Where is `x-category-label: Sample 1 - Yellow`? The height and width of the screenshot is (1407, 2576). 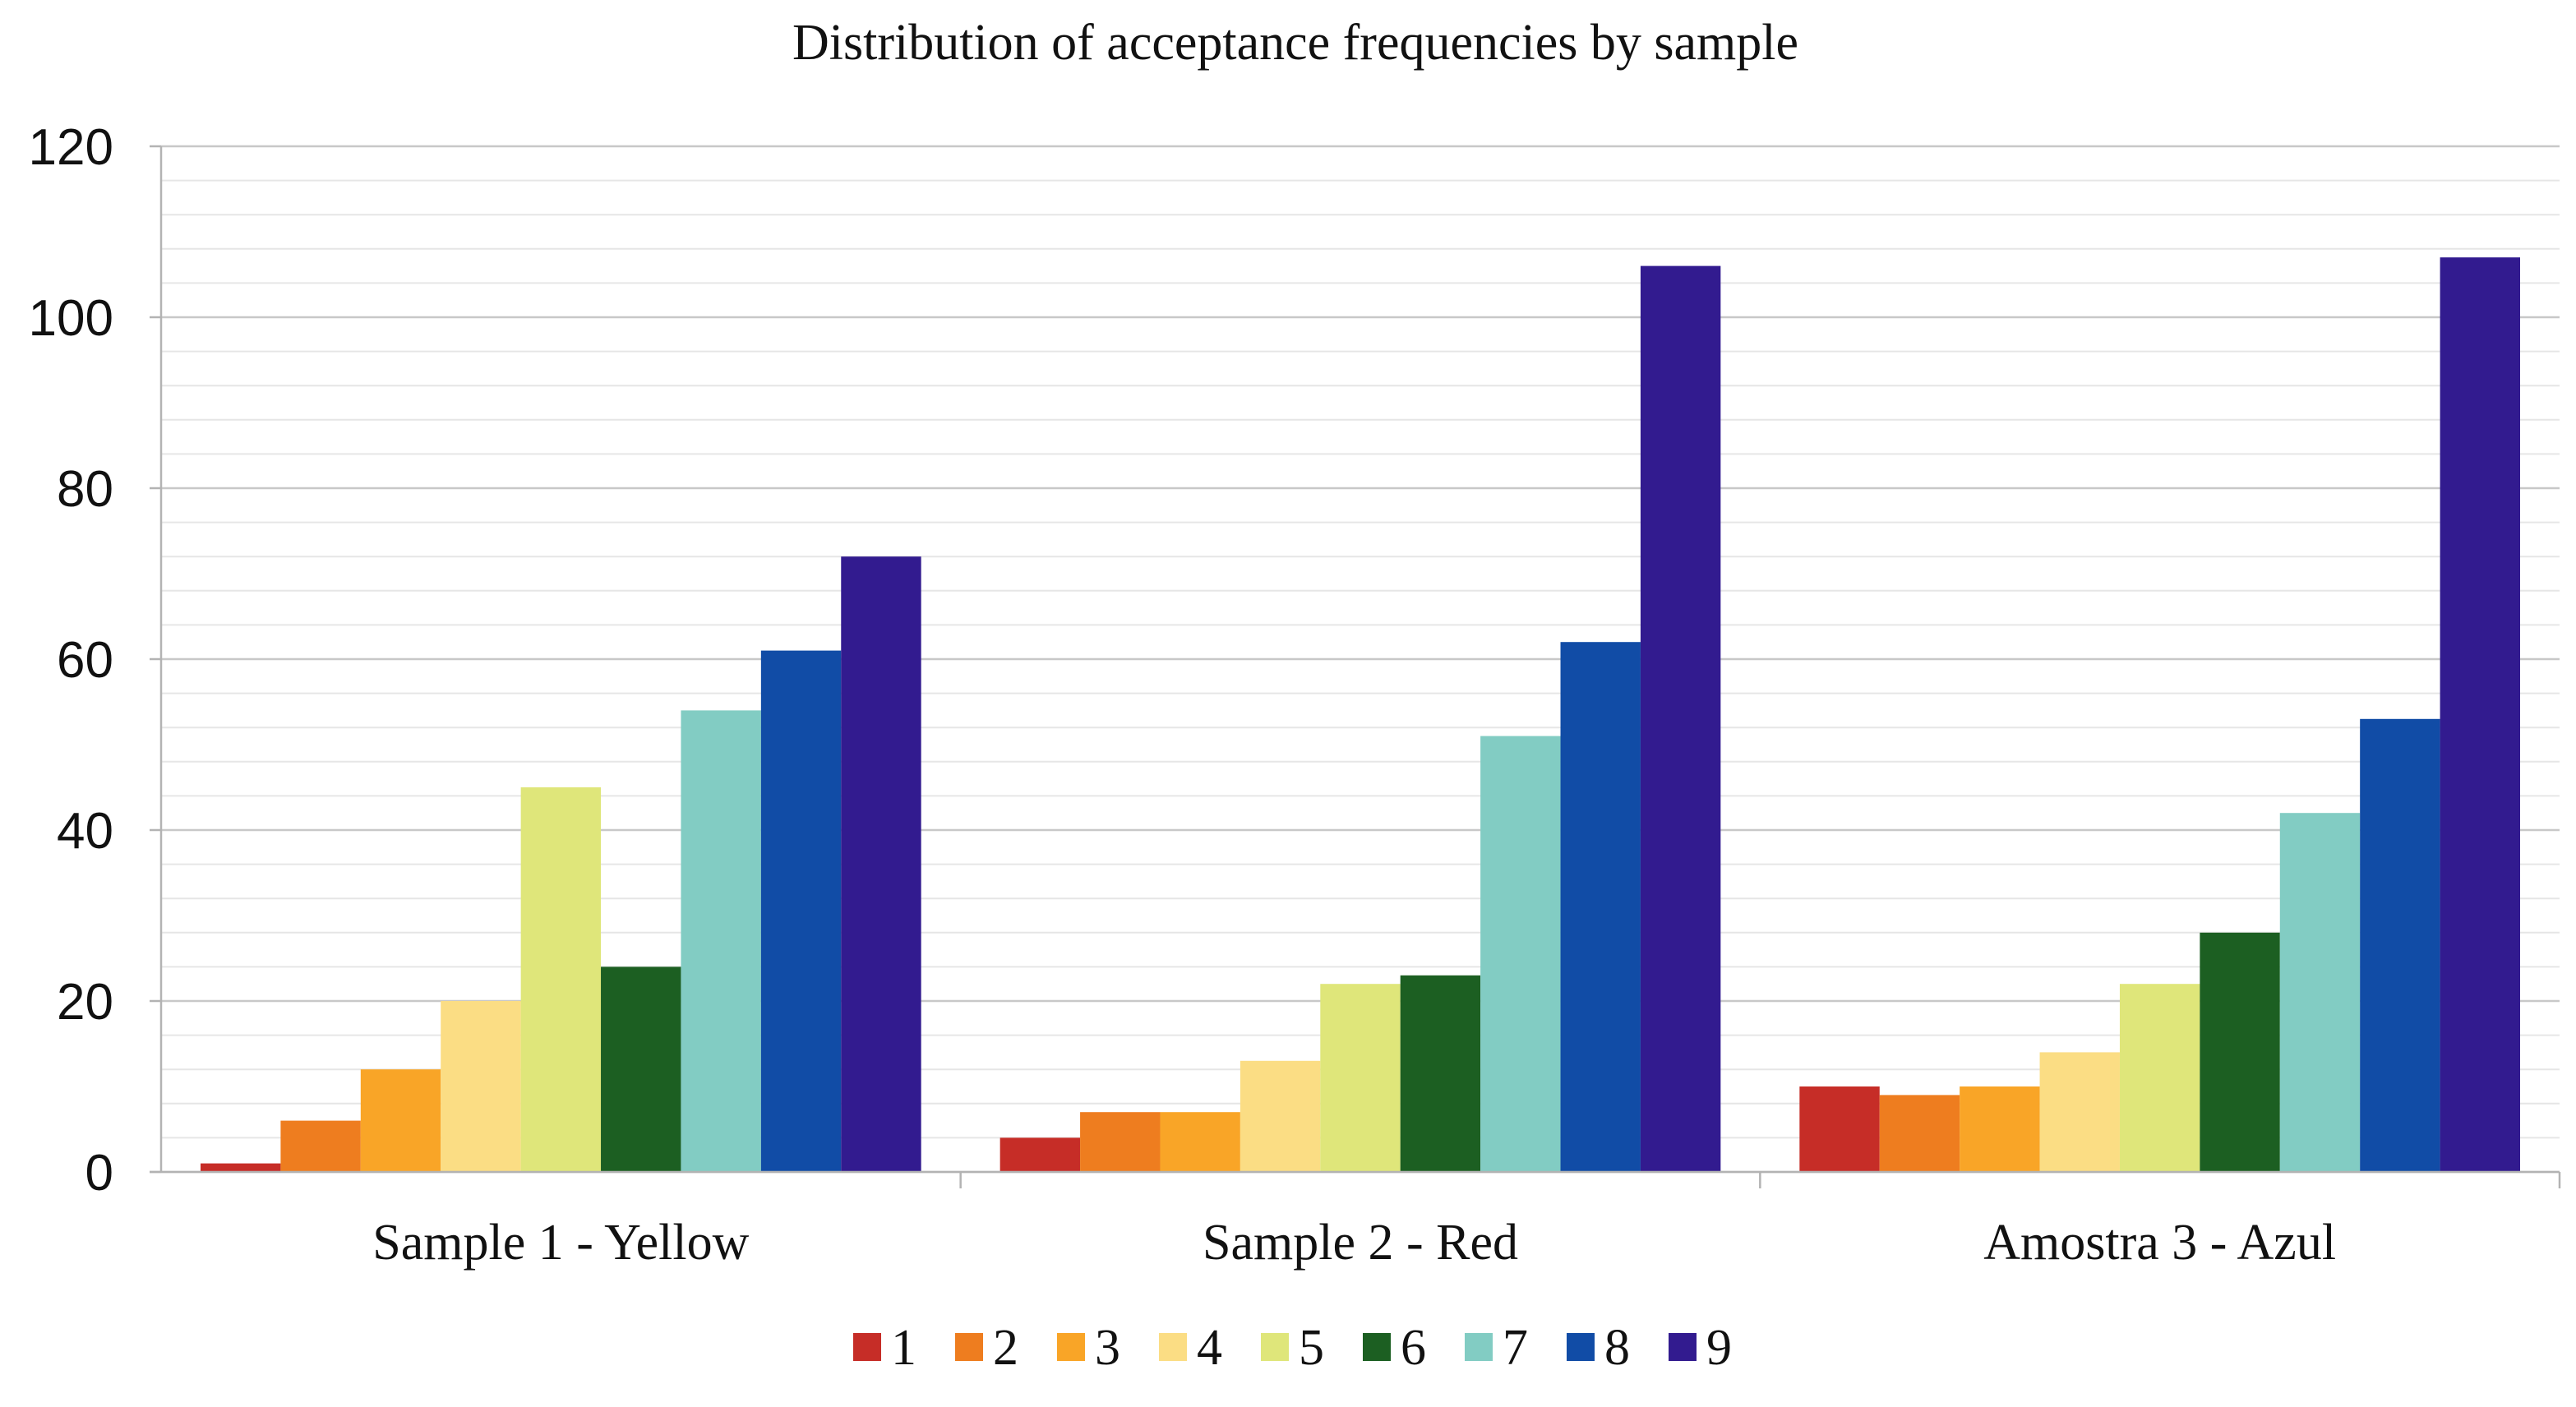 x-category-label: Sample 1 - Yellow is located at coordinates (560, 1243).